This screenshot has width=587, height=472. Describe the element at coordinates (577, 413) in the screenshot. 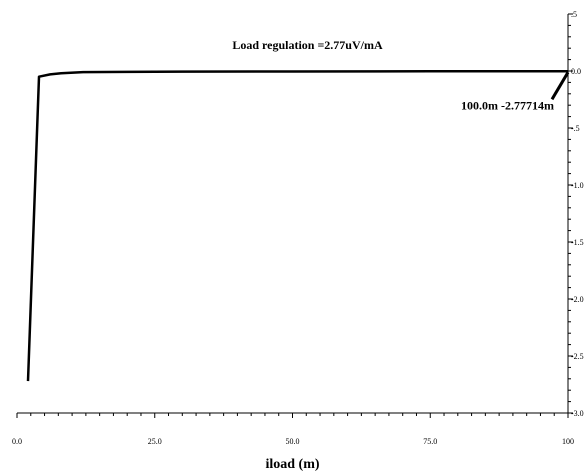

I see `y-tick-label: -3.0` at that location.